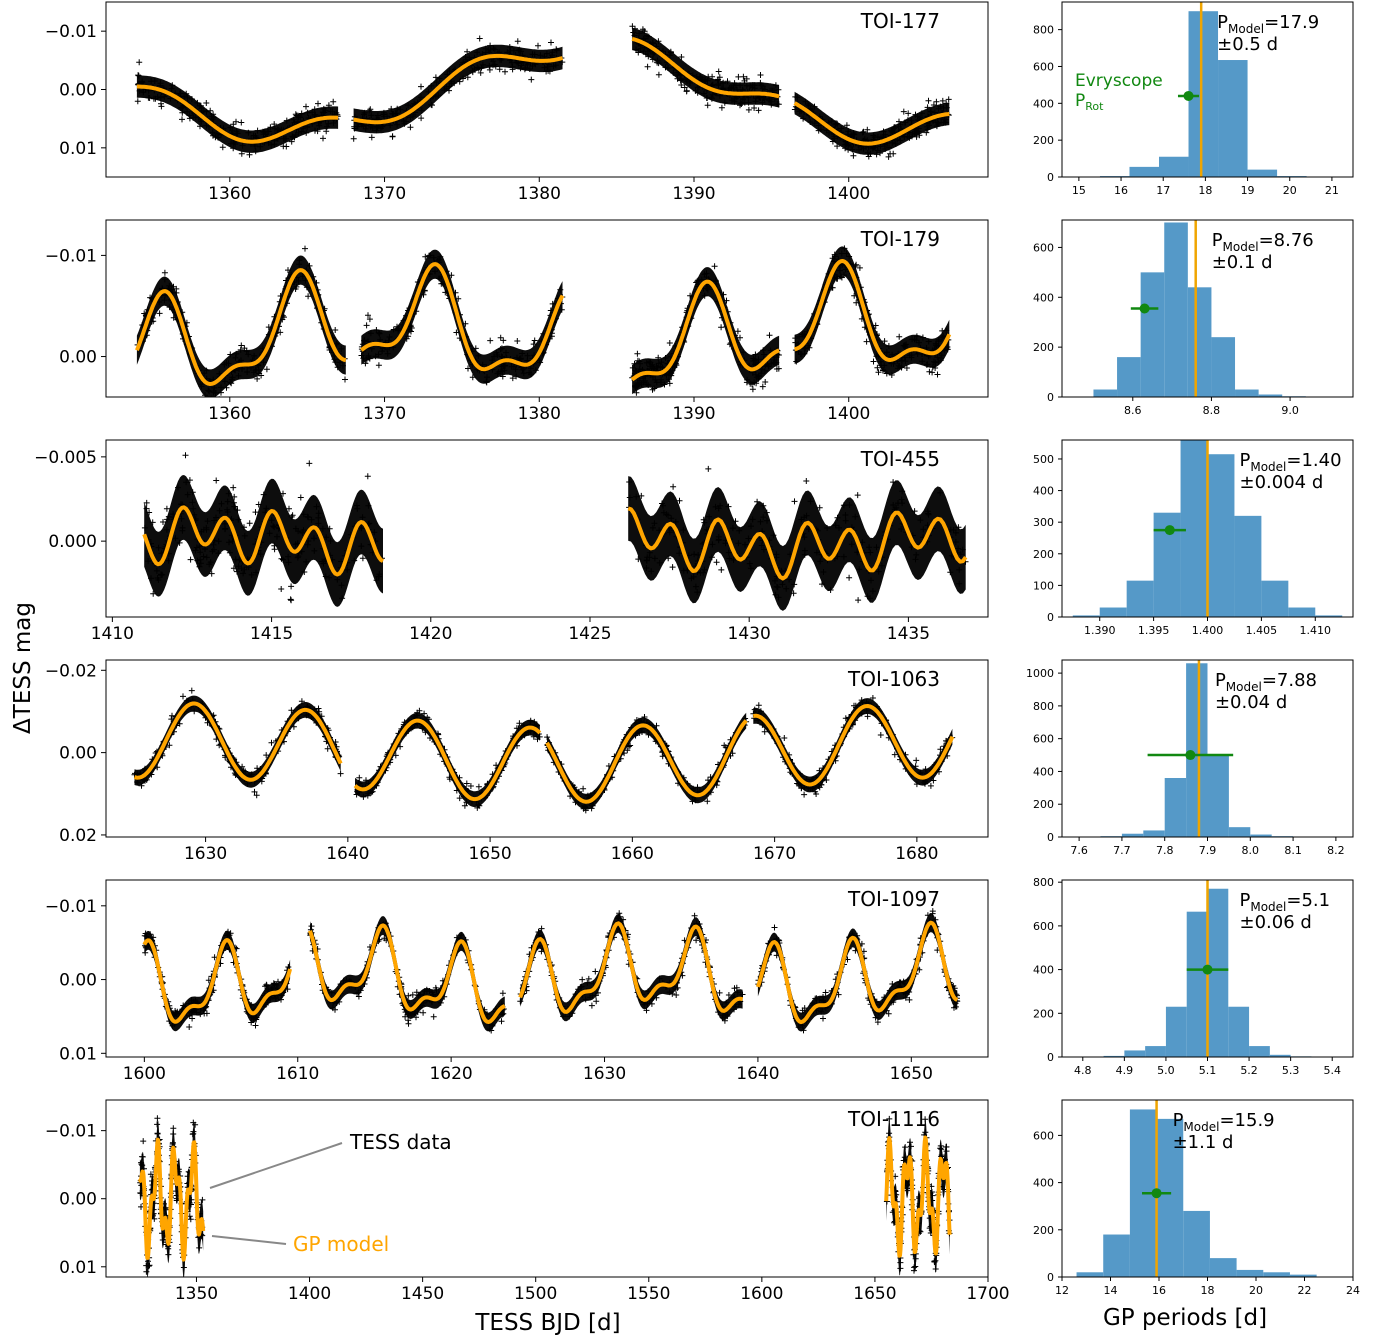  I want to click on model-period-label: PModel=1.40, so click(1291, 462).